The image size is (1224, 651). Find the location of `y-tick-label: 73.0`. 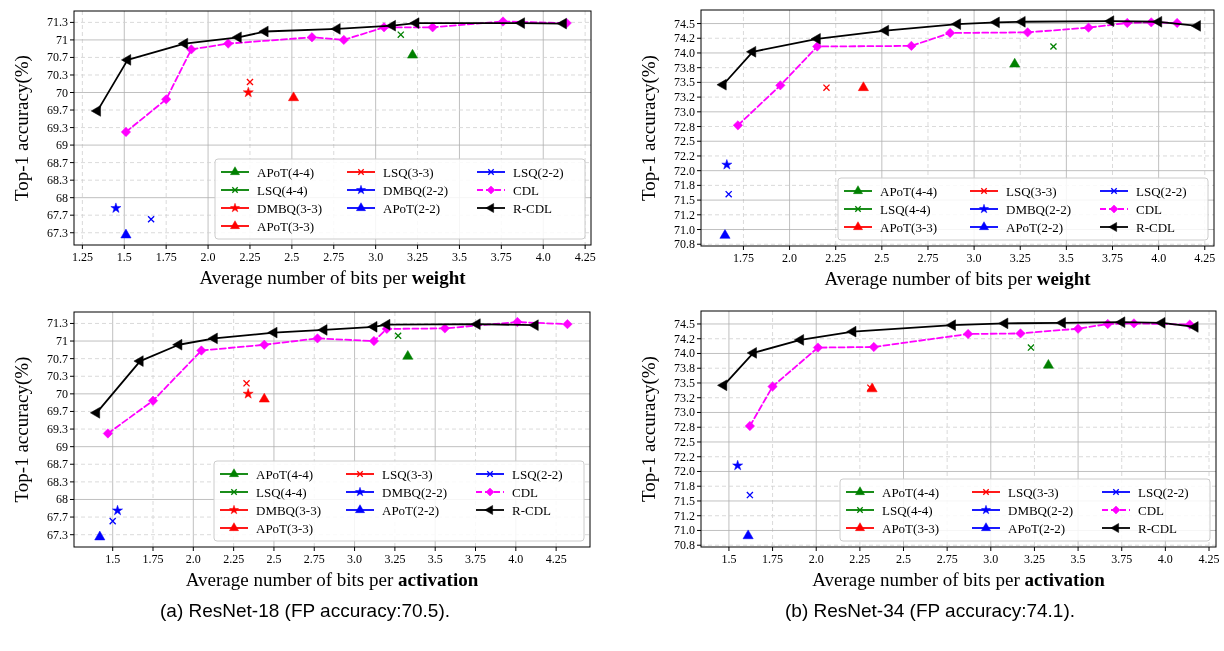

y-tick-label: 73.0 is located at coordinates (684, 412).